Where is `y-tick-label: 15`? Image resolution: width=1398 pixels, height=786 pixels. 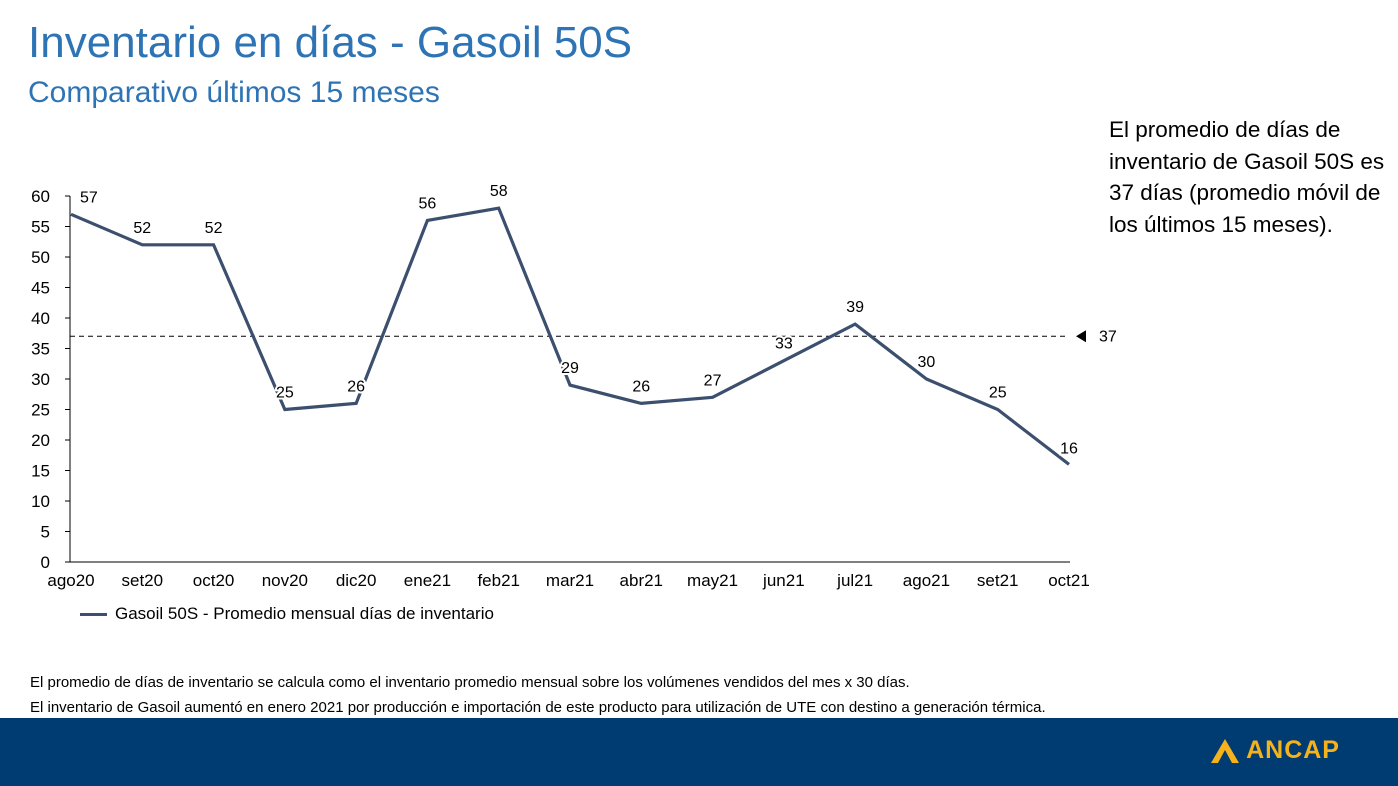
y-tick-label: 15 is located at coordinates (40, 471).